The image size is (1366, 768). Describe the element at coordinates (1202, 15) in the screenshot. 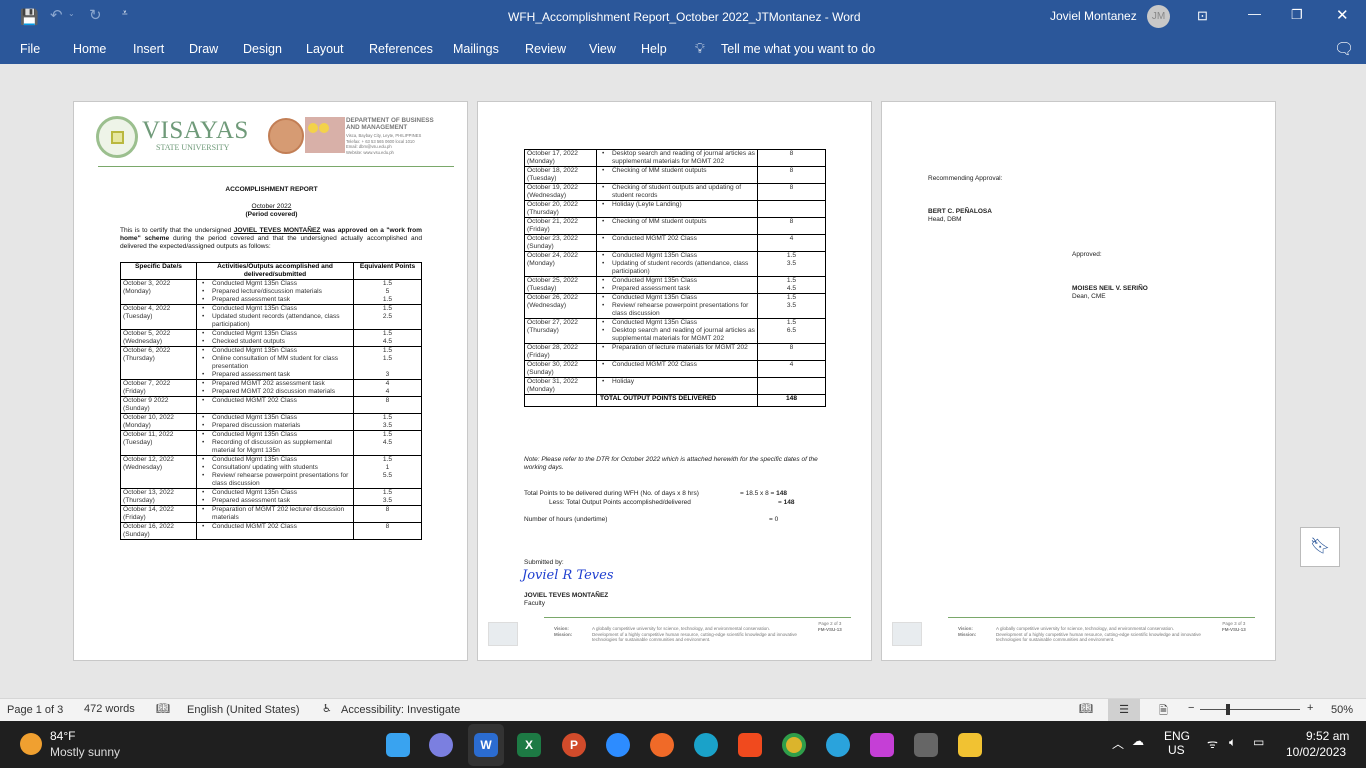

I see `ribbon-display-options-icon: ⊡` at that location.